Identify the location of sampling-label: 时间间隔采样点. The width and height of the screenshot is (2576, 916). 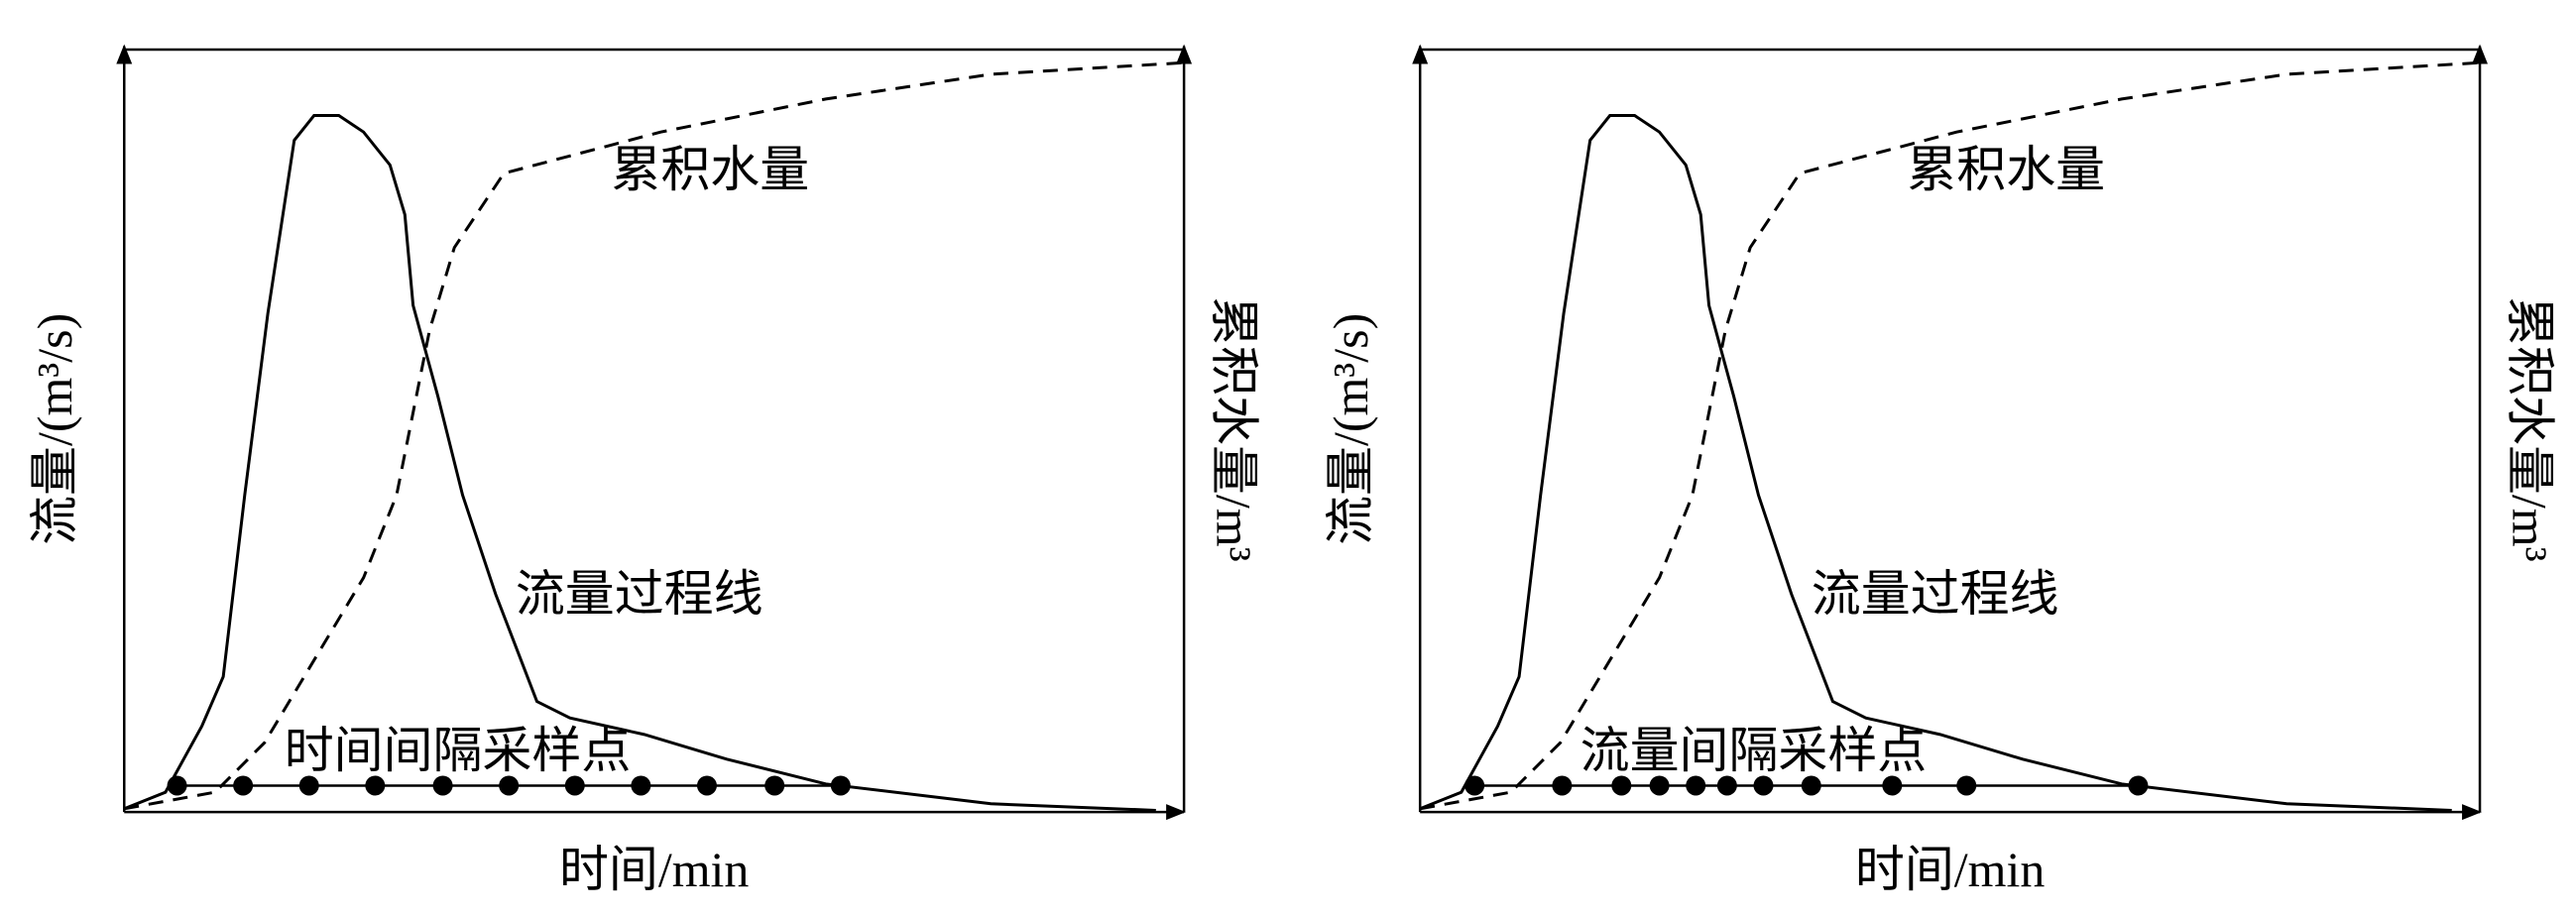
(458, 750).